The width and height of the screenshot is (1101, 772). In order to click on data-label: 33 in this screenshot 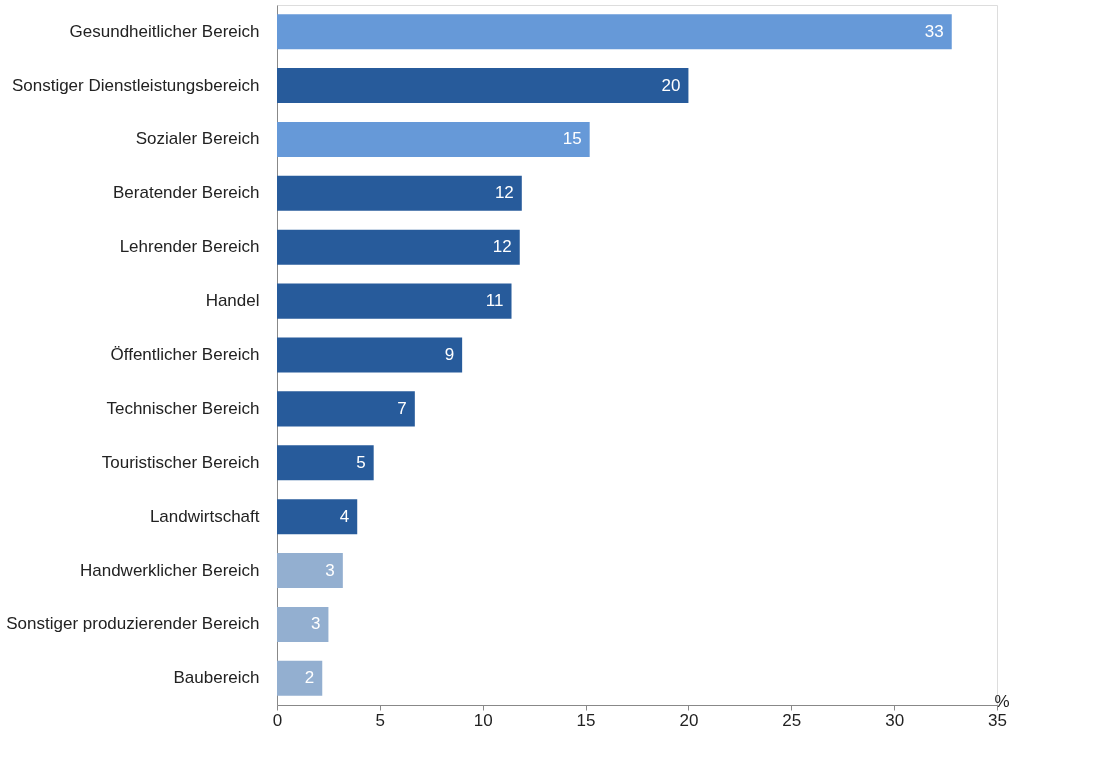, I will do `click(934, 31)`.